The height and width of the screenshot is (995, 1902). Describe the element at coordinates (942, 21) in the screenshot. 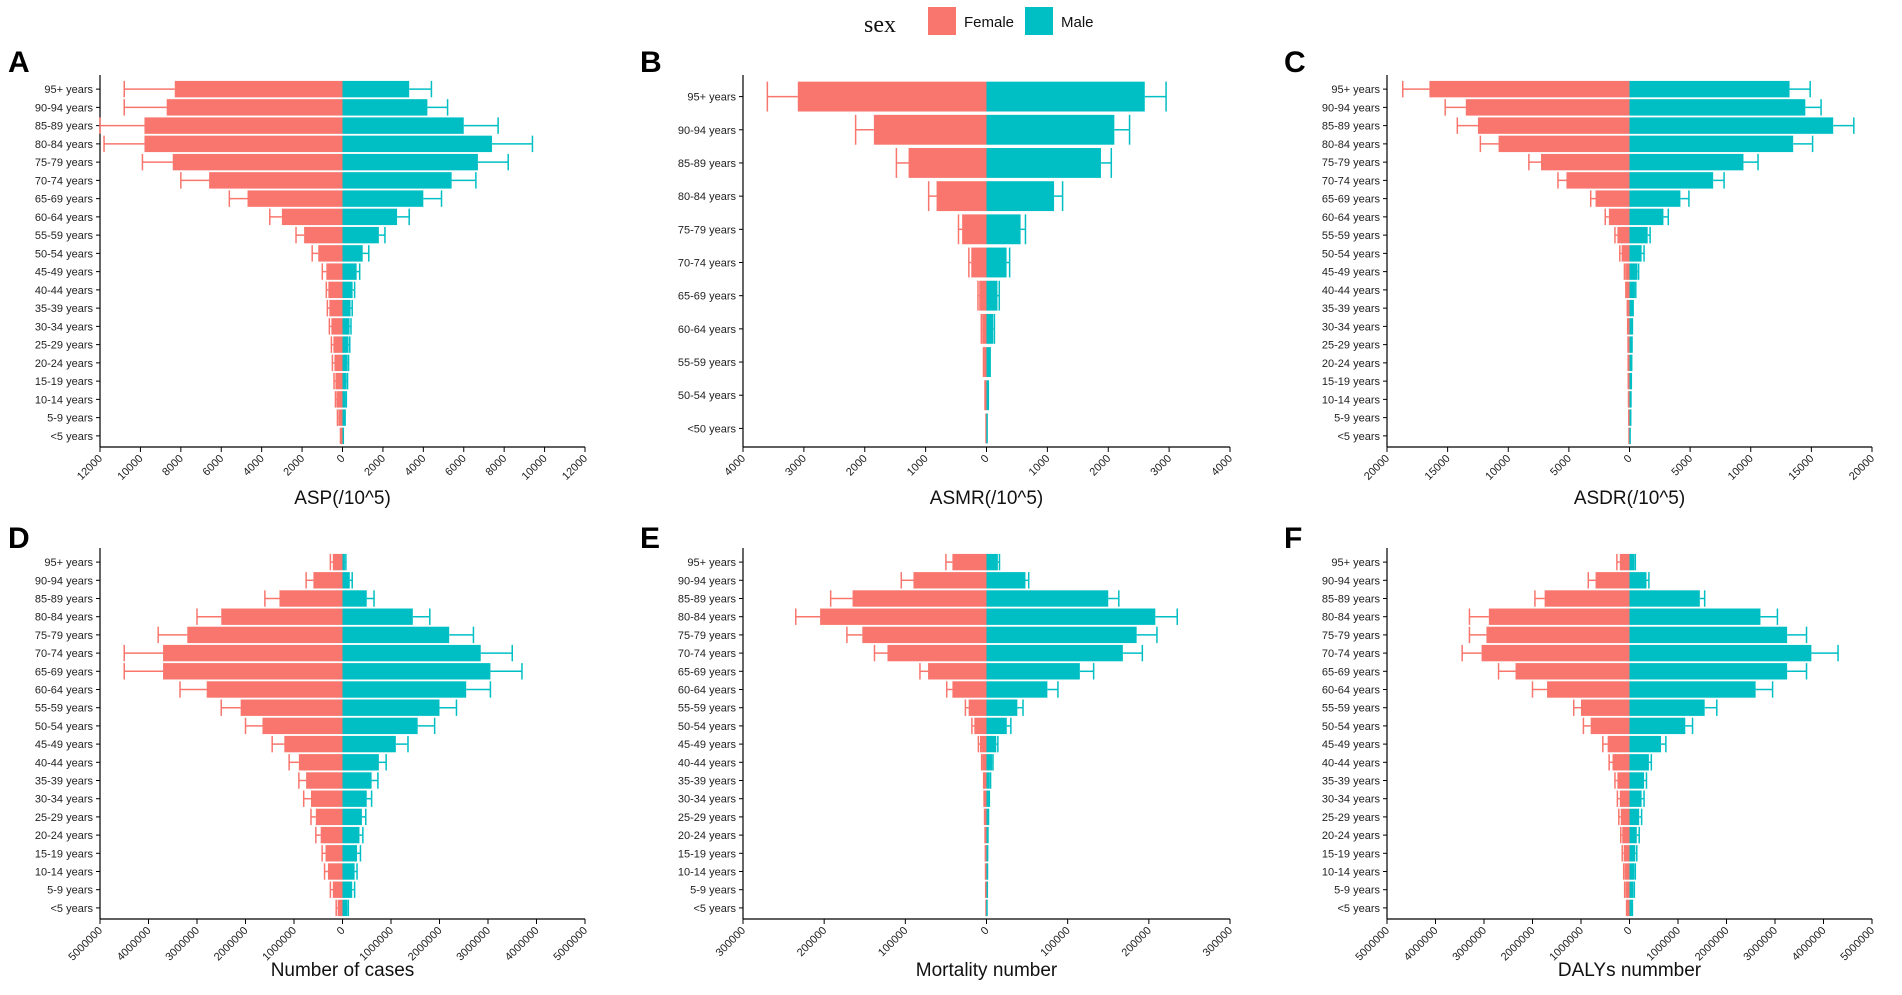

I see `legend-swatch-female` at that location.